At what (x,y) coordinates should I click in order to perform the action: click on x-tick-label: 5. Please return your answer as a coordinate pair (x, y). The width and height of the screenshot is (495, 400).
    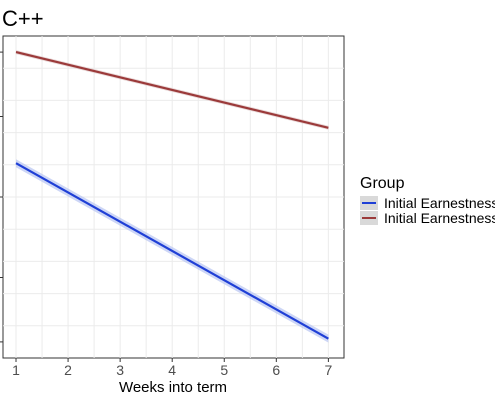
    Looking at the image, I should click on (224, 370).